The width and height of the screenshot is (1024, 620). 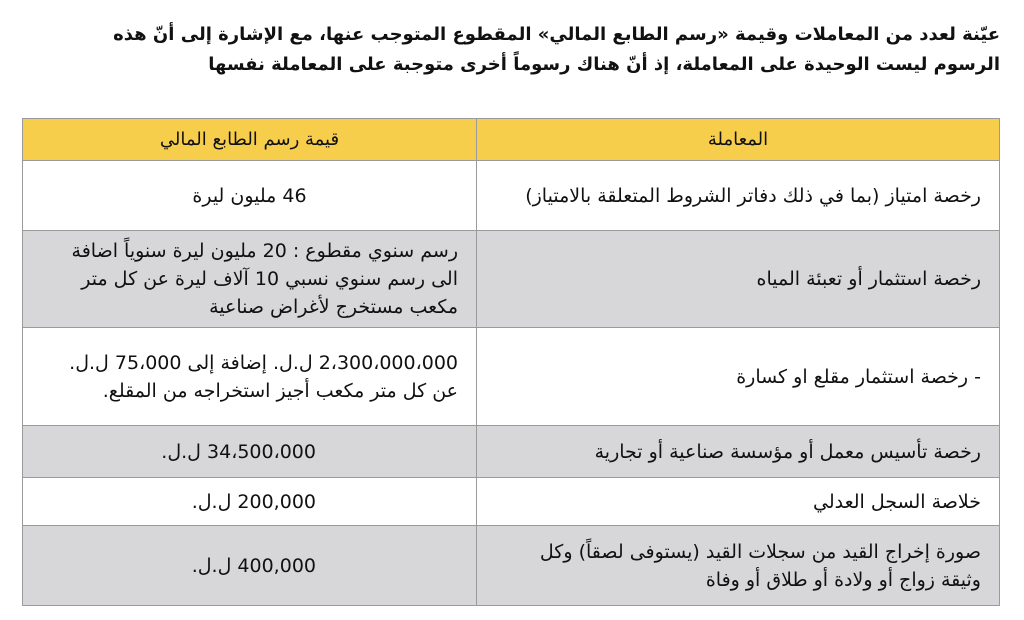 I want to click on header-cell: المعاملة, so click(x=738, y=139).